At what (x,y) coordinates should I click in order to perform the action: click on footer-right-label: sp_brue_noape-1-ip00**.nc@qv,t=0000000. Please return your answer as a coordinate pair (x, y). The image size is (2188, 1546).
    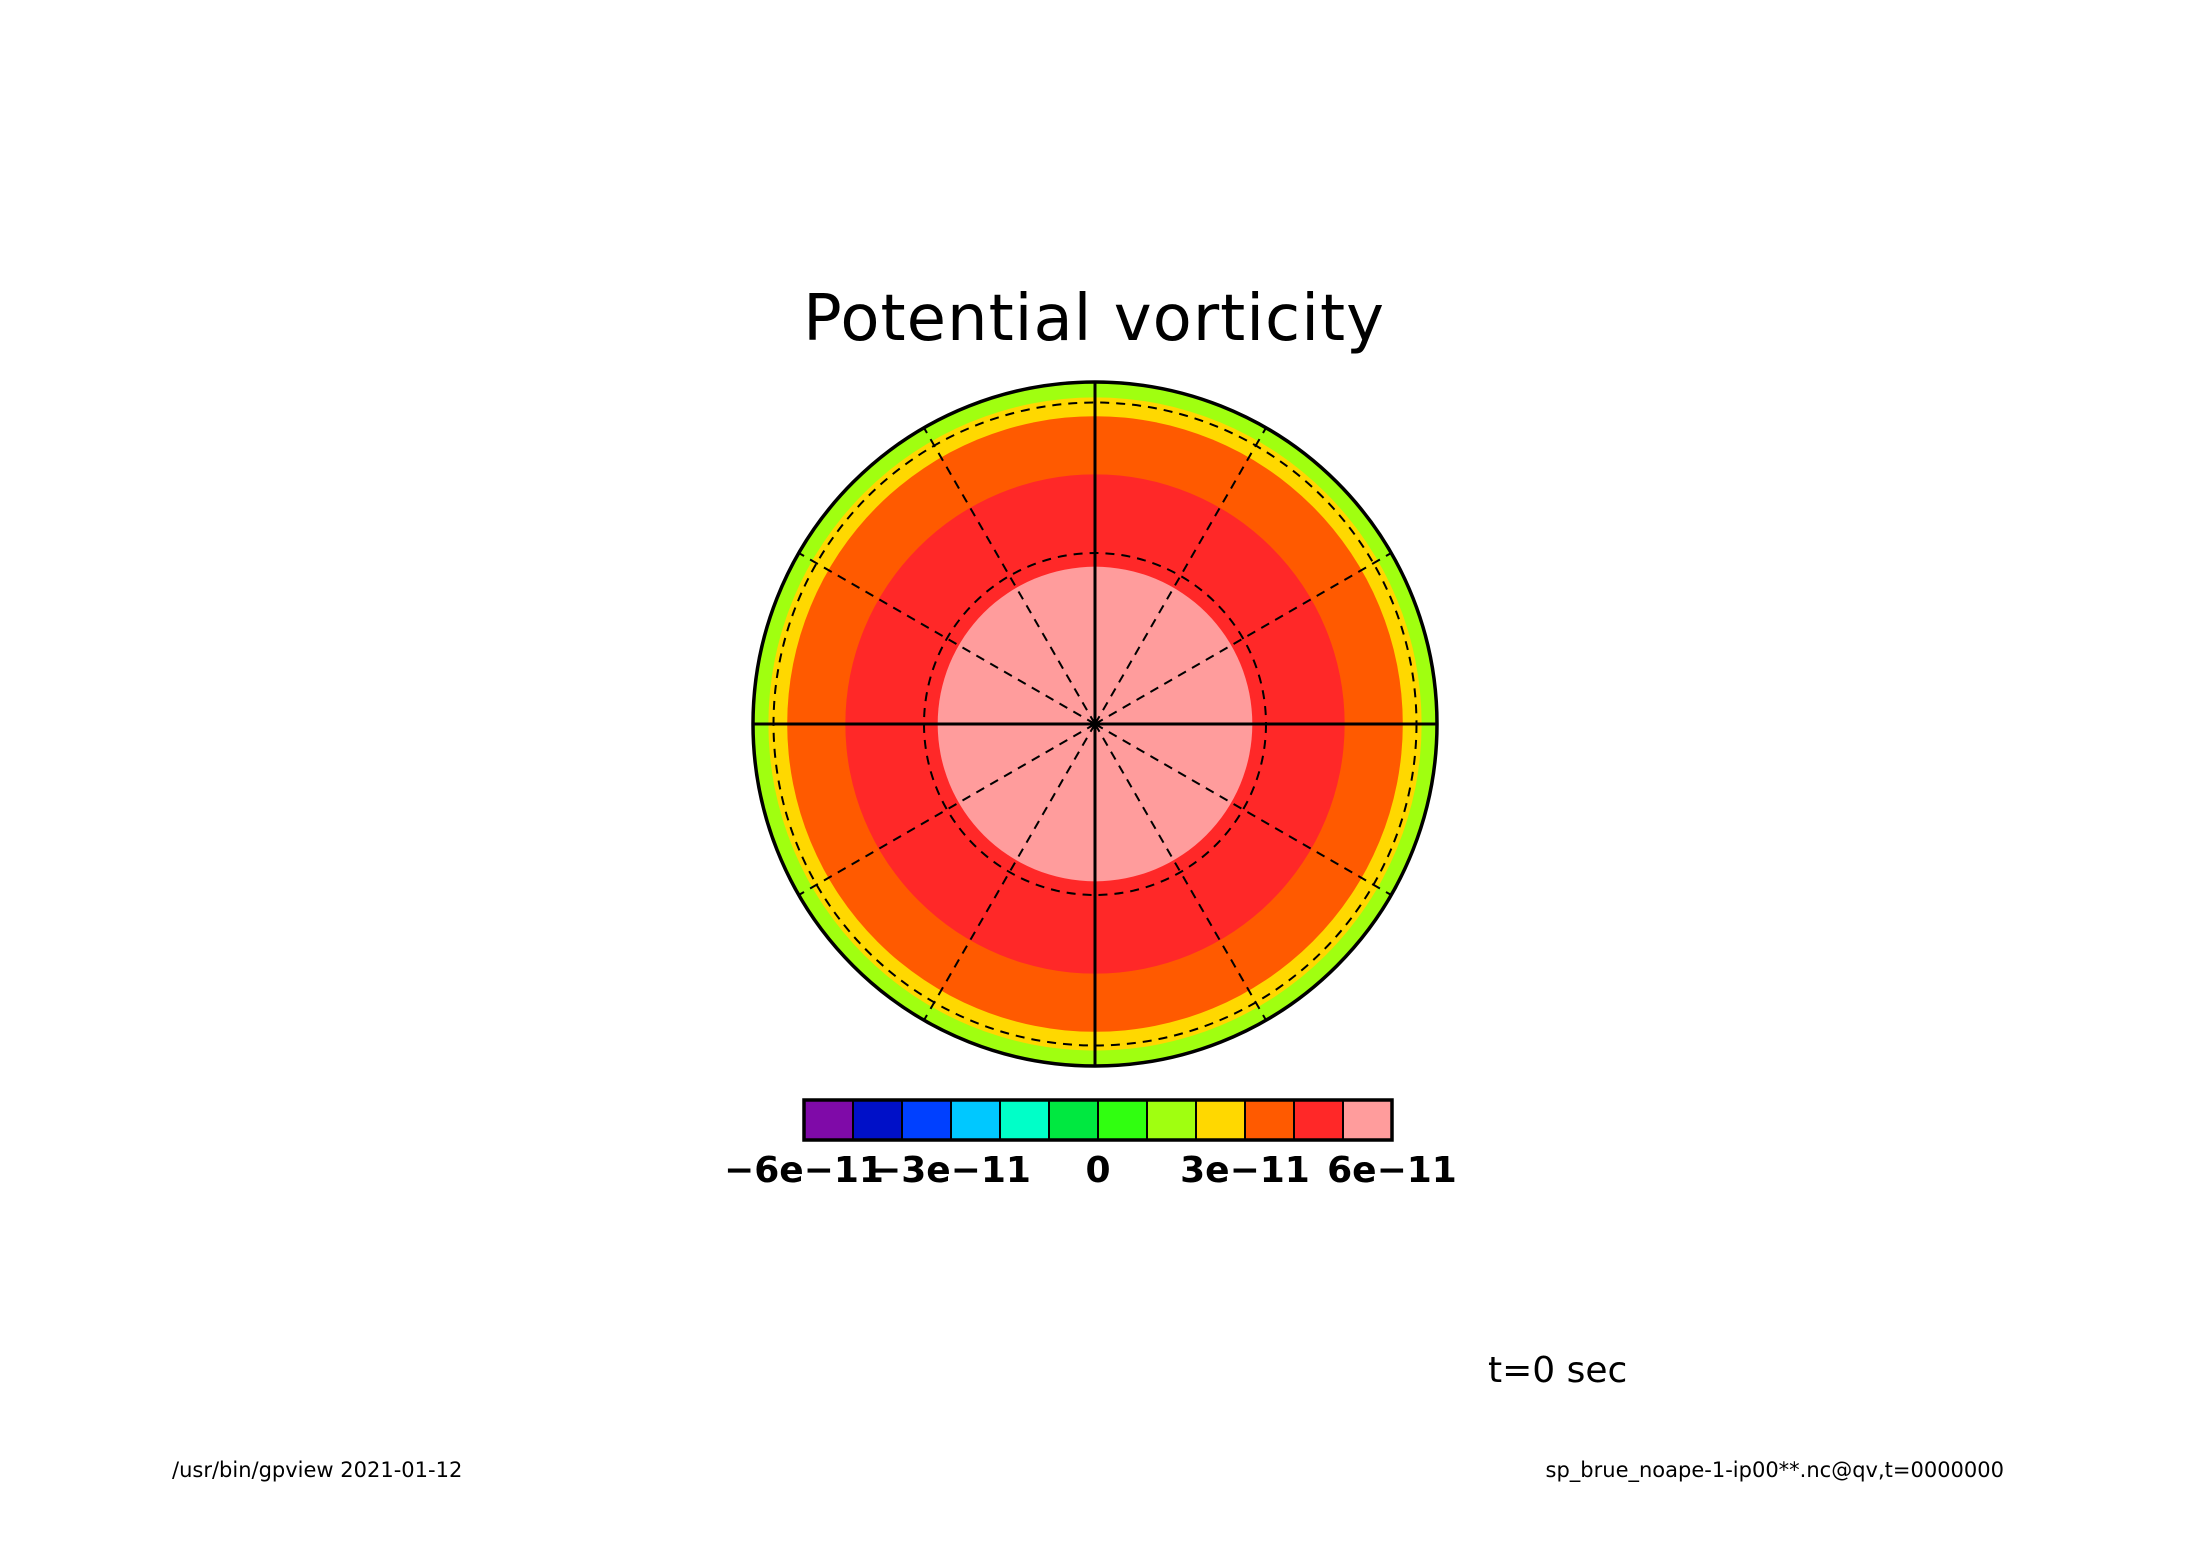
    Looking at the image, I should click on (1774, 1470).